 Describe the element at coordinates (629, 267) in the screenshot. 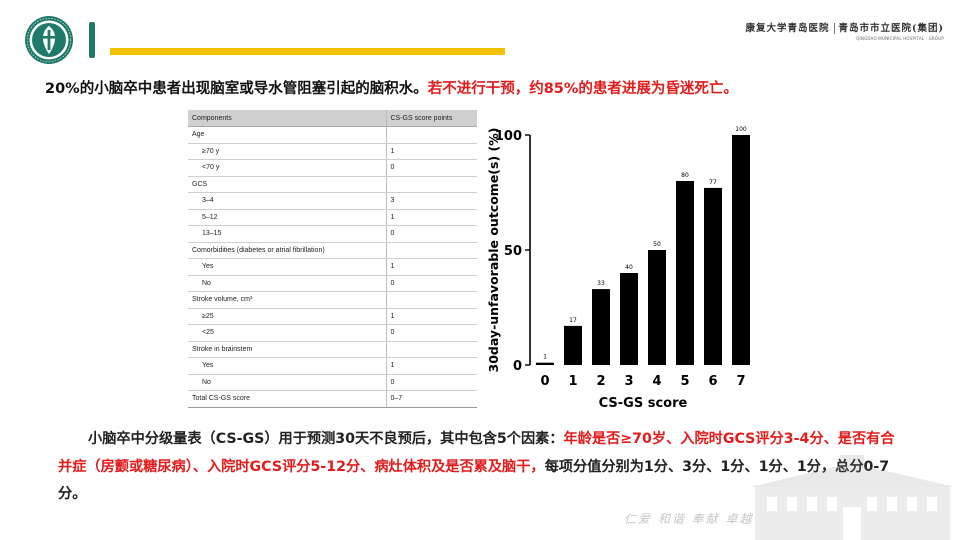

I see `bar-data-label: 40` at that location.